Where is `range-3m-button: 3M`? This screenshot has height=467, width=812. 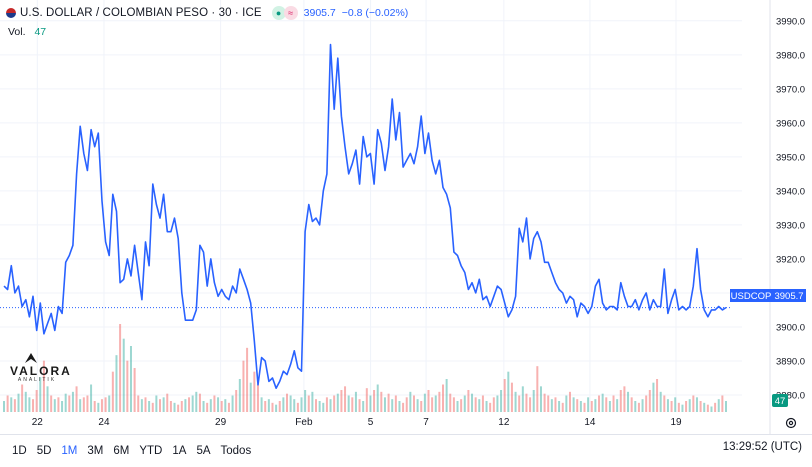
range-3m-button: 3M is located at coordinates (95, 451).